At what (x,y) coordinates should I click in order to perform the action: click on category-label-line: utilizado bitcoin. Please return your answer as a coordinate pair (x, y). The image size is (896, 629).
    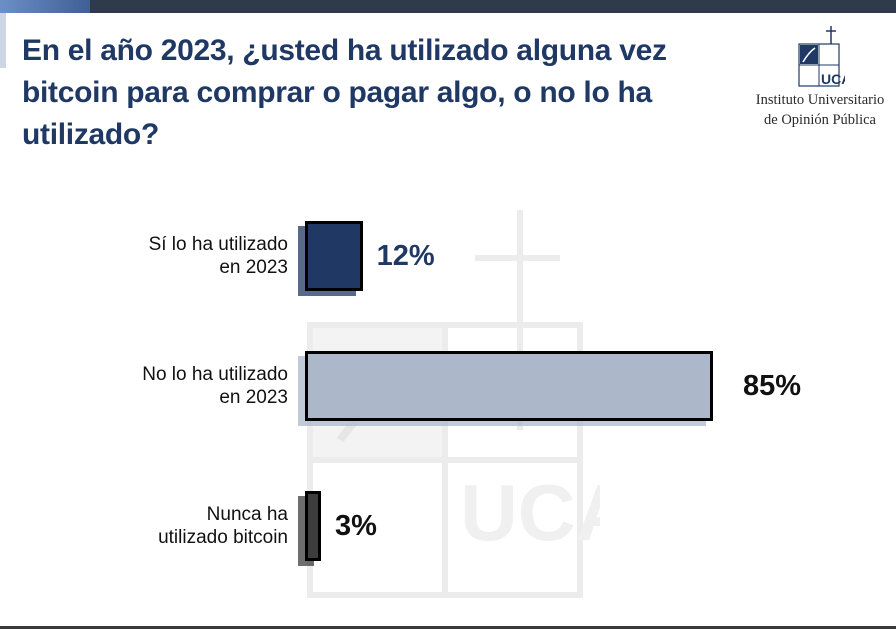
    Looking at the image, I should click on (223, 537).